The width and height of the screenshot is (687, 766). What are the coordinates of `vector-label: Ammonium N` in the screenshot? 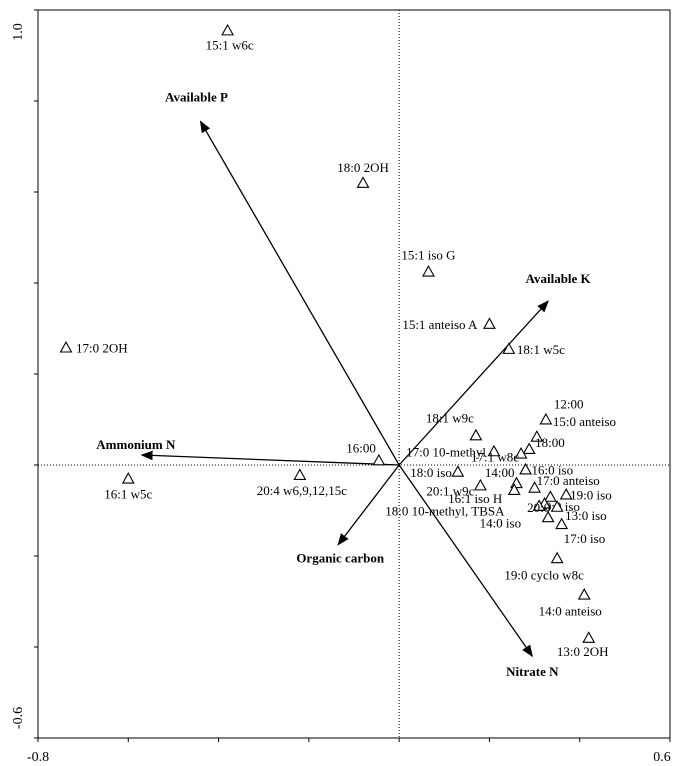 It's located at (136, 444).